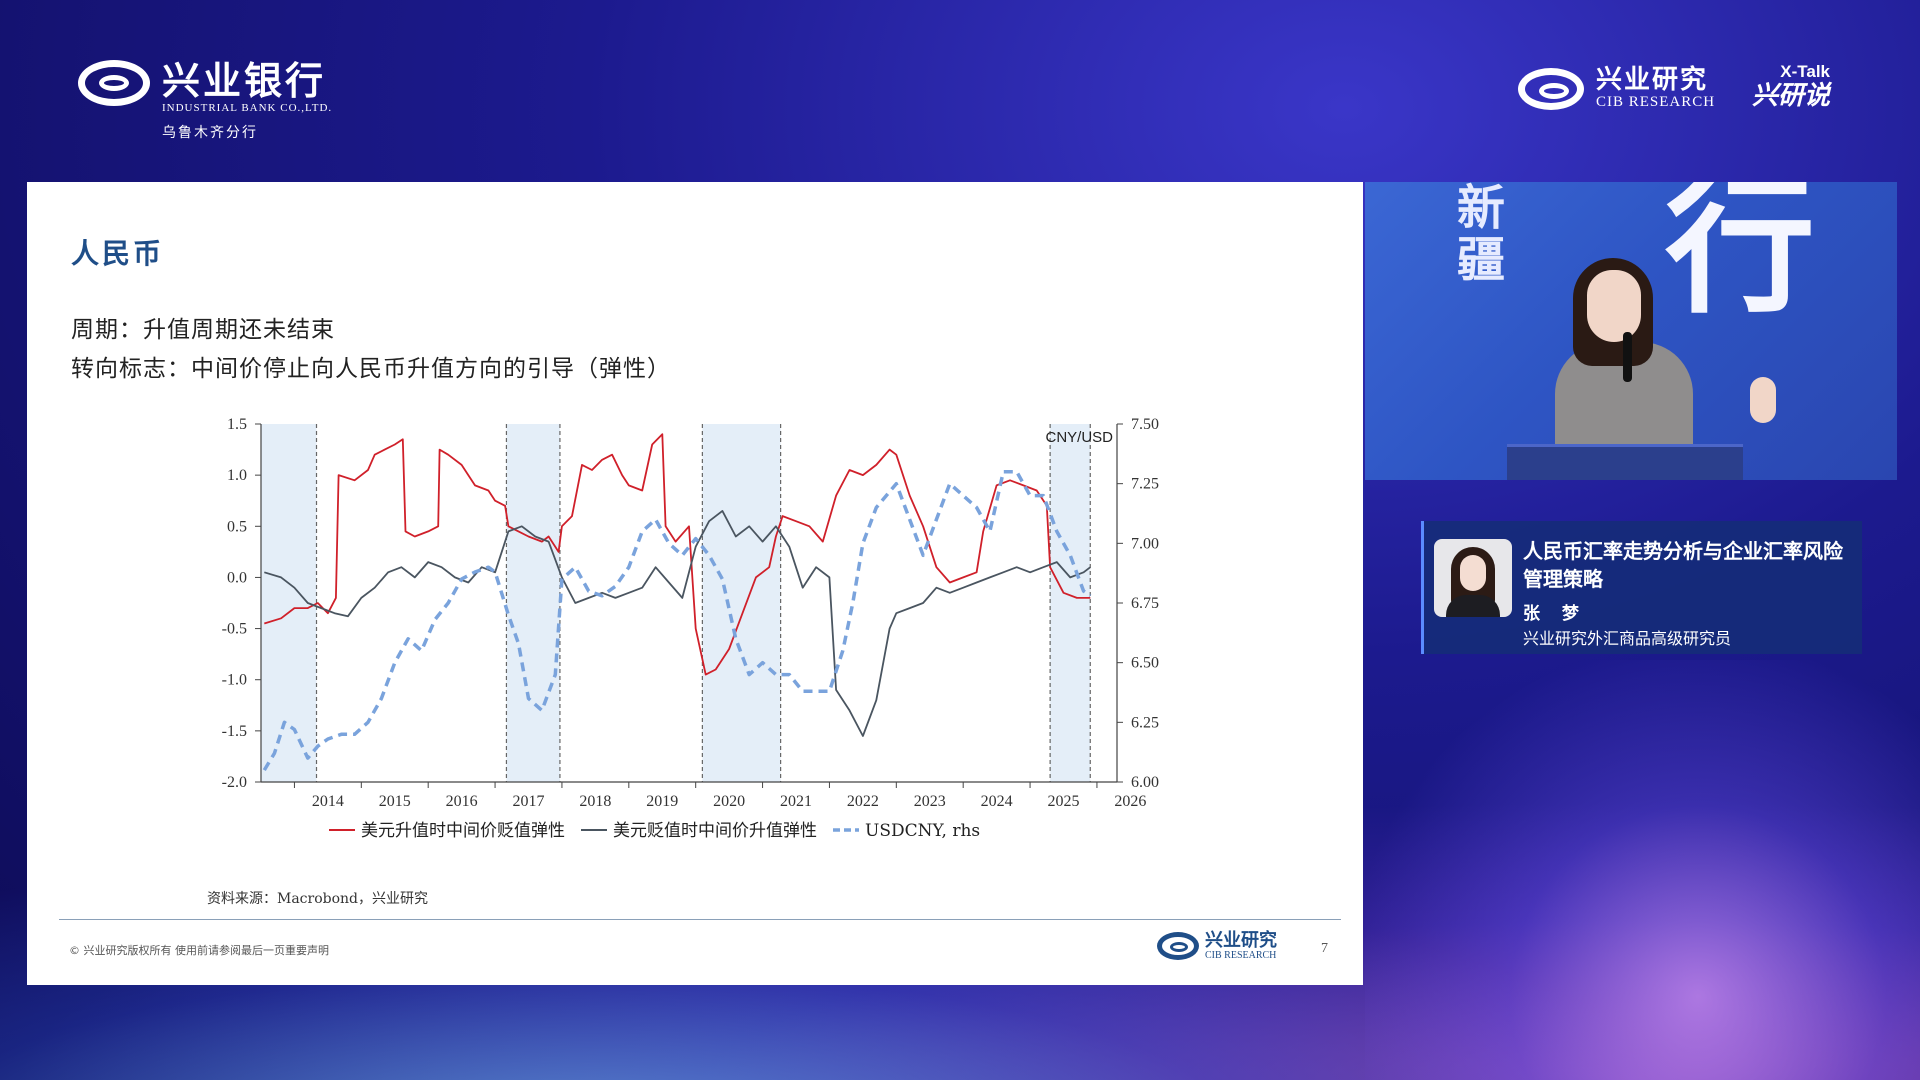  I want to click on speaker-name: 张 梦, so click(1555, 614).